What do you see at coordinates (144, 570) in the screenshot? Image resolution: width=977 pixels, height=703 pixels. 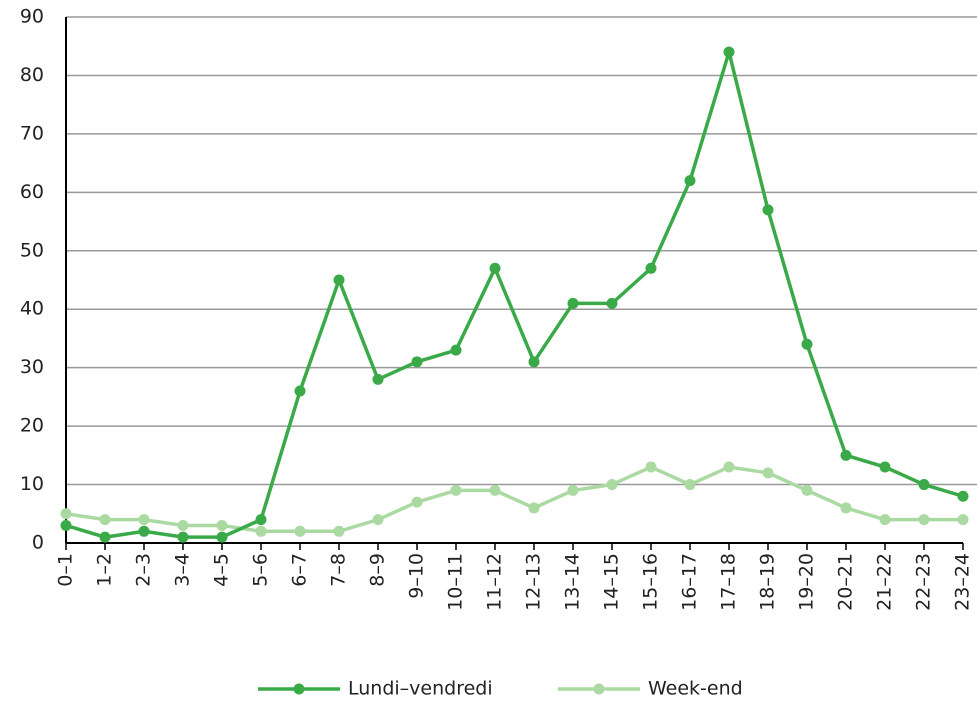 I see `x-tick-label: 2–3` at bounding box center [144, 570].